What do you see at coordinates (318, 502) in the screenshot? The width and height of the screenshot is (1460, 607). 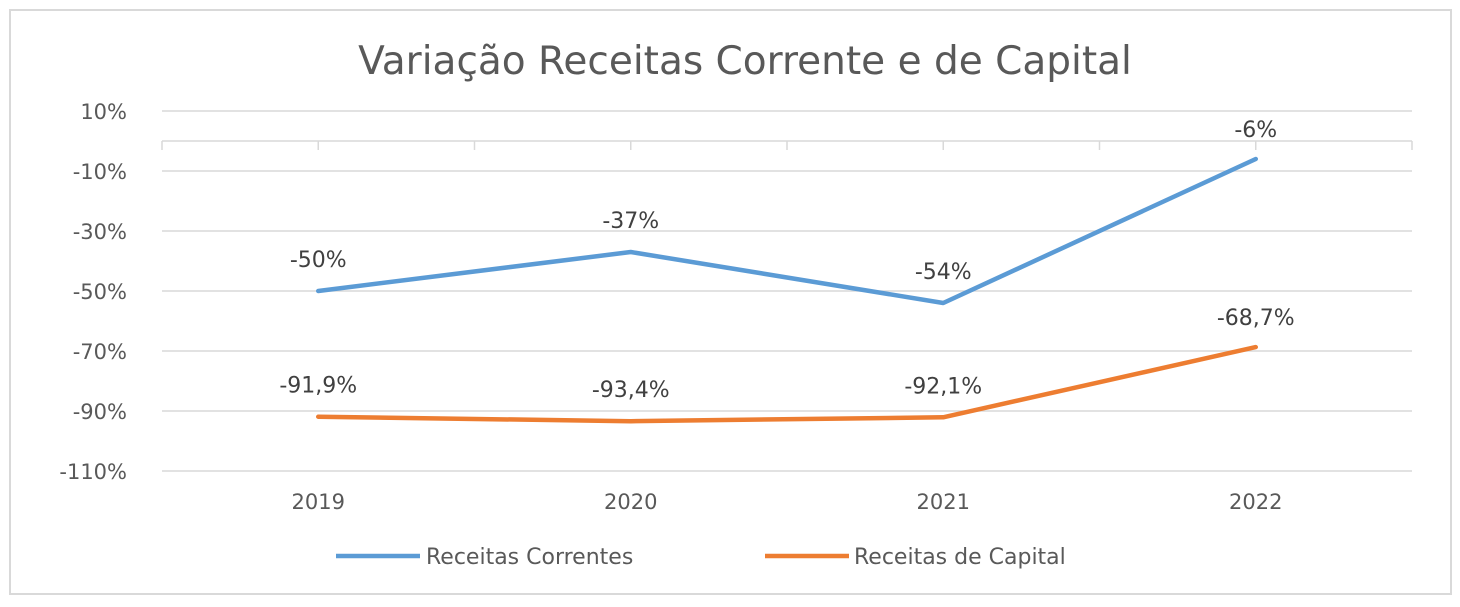 I see `x-tick-label: 2019` at bounding box center [318, 502].